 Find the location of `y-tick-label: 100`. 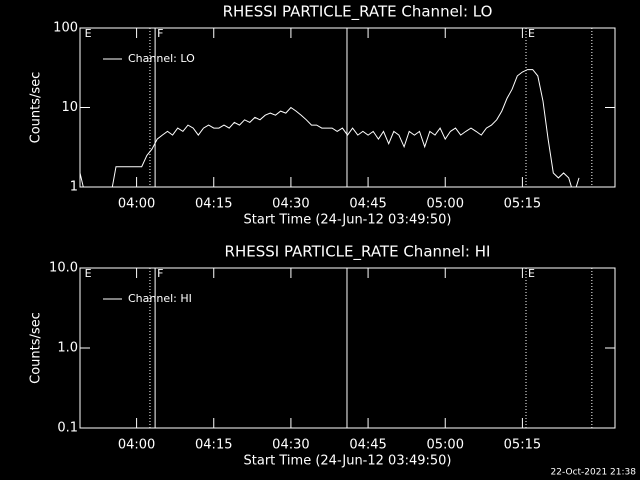

y-tick-label: 100 is located at coordinates (65, 28).